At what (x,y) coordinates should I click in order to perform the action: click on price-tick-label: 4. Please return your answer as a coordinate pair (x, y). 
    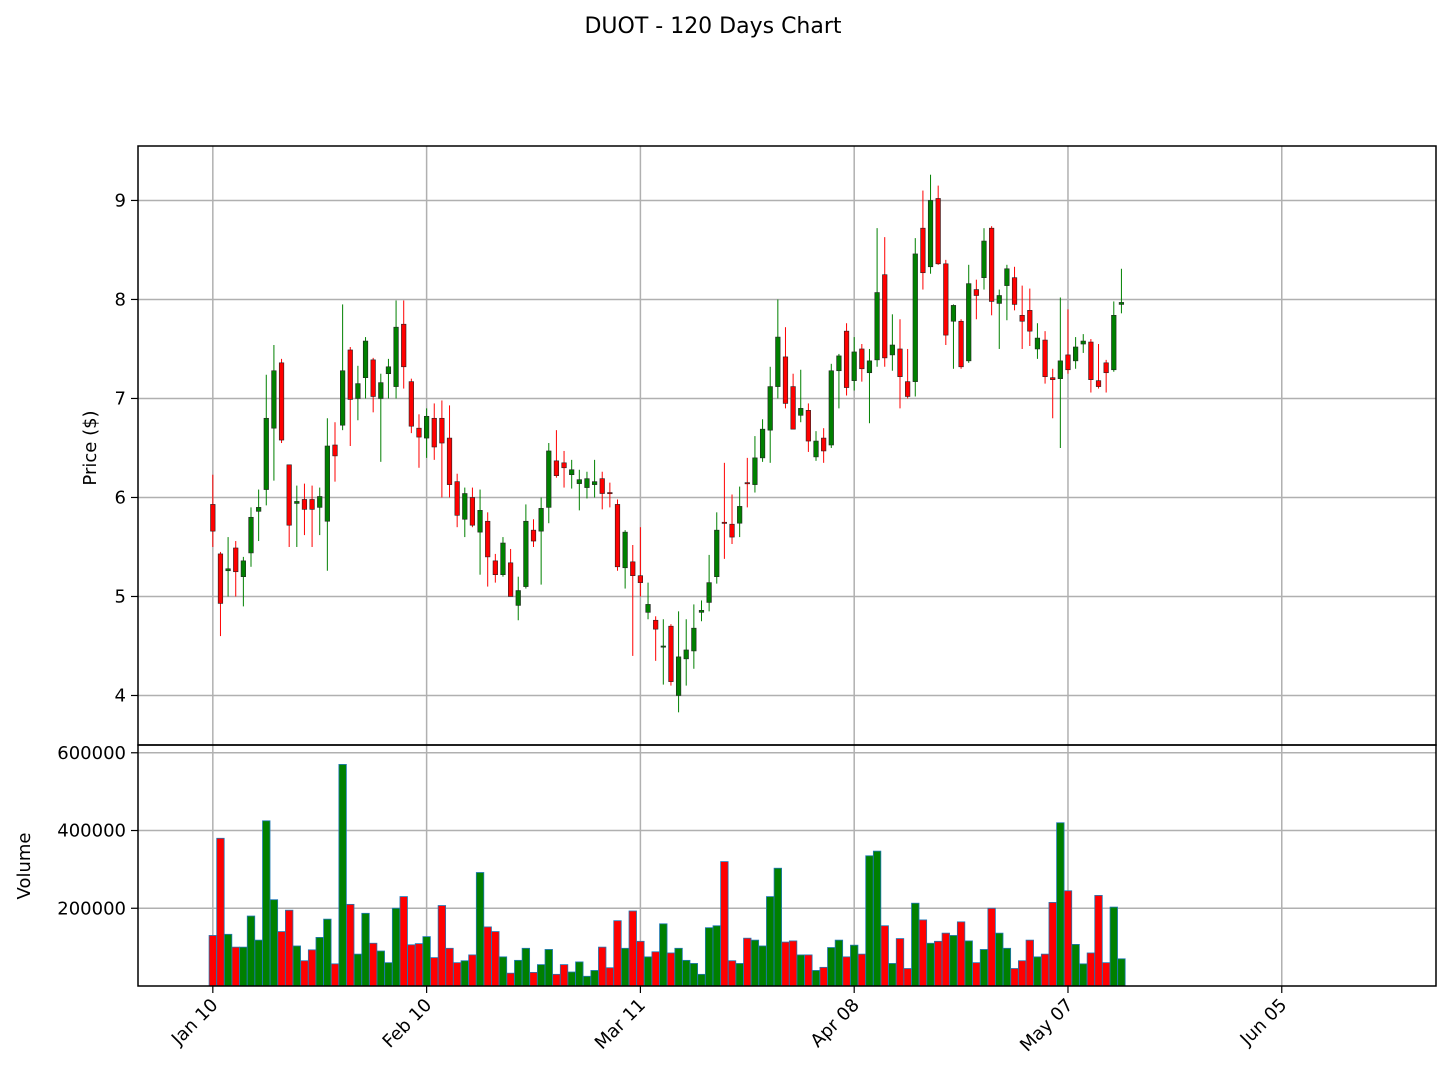
    Looking at the image, I should click on (120, 695).